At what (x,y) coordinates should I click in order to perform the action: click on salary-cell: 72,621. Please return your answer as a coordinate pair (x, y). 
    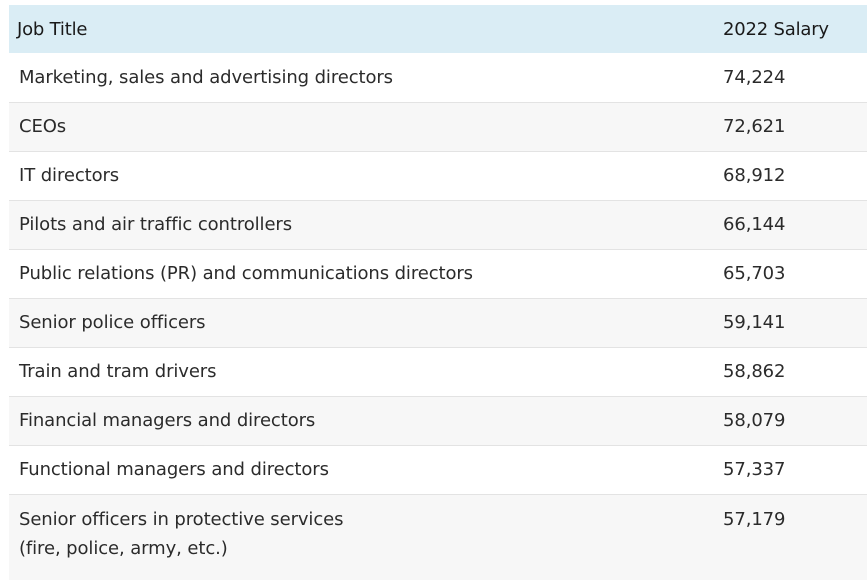
    Looking at the image, I should click on (754, 126).